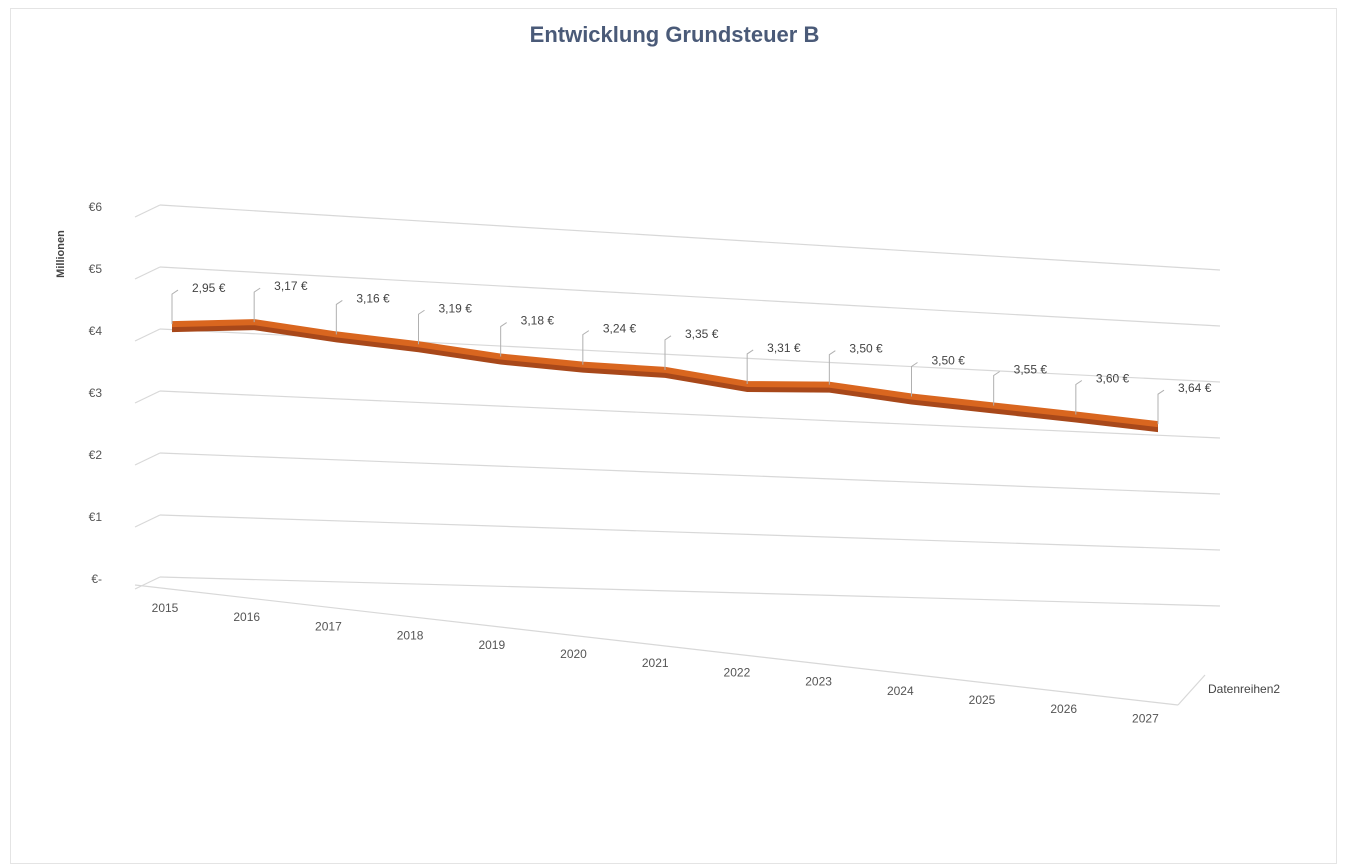 The image size is (1349, 867). What do you see at coordinates (373, 298) in the screenshot?
I see `data-label: 3,16 €` at bounding box center [373, 298].